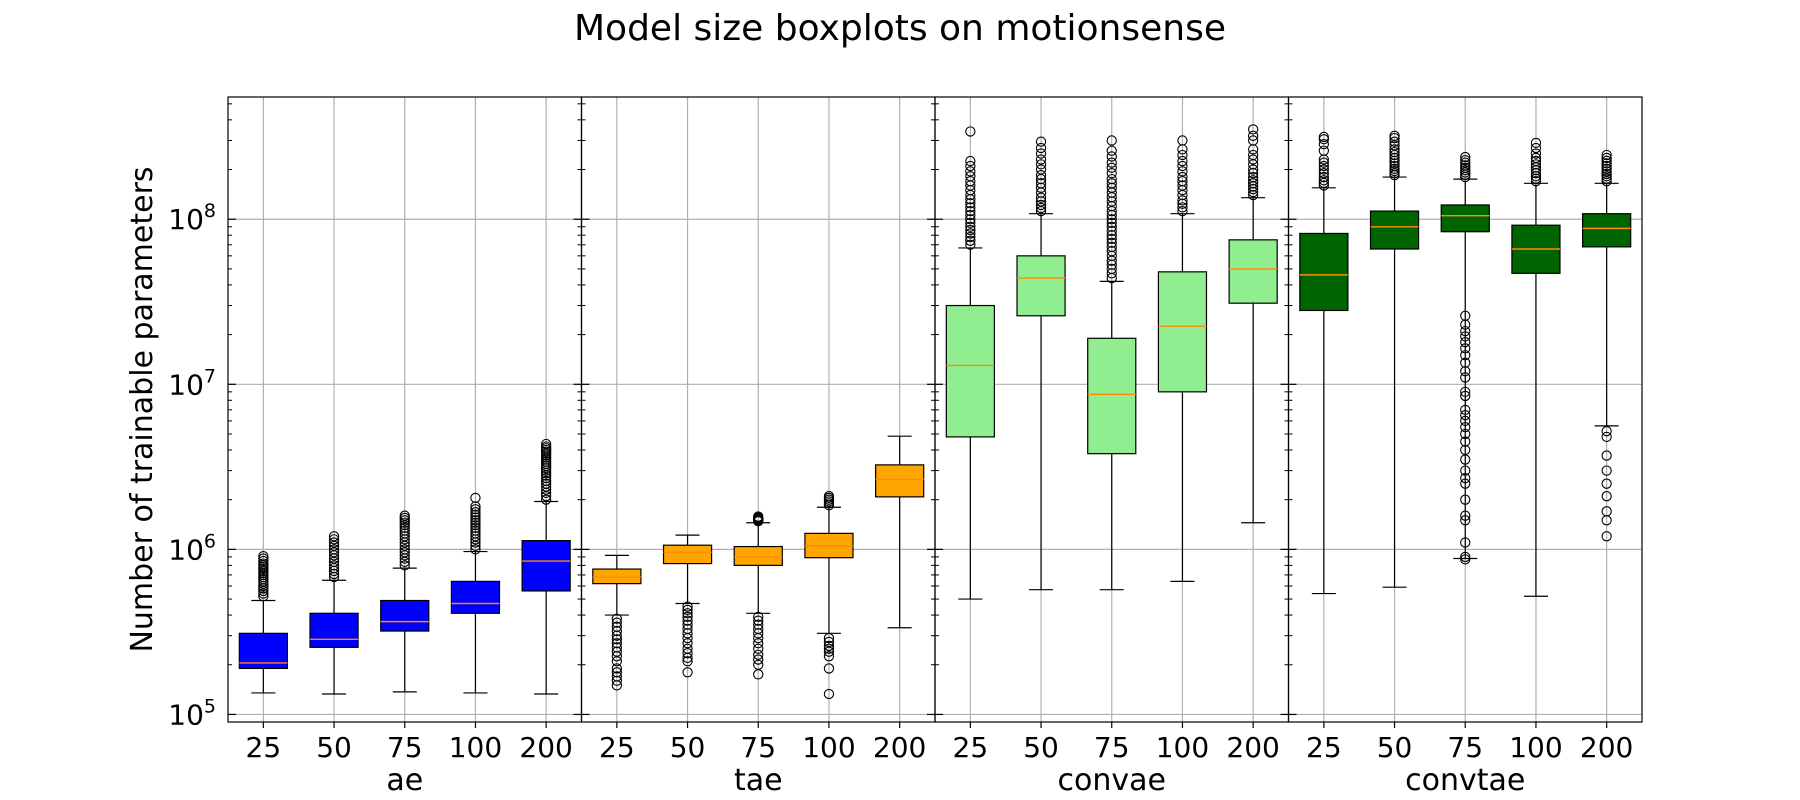 The width and height of the screenshot is (1800, 800). I want to click on y-tick-label: 10⁷, so click(192, 383).